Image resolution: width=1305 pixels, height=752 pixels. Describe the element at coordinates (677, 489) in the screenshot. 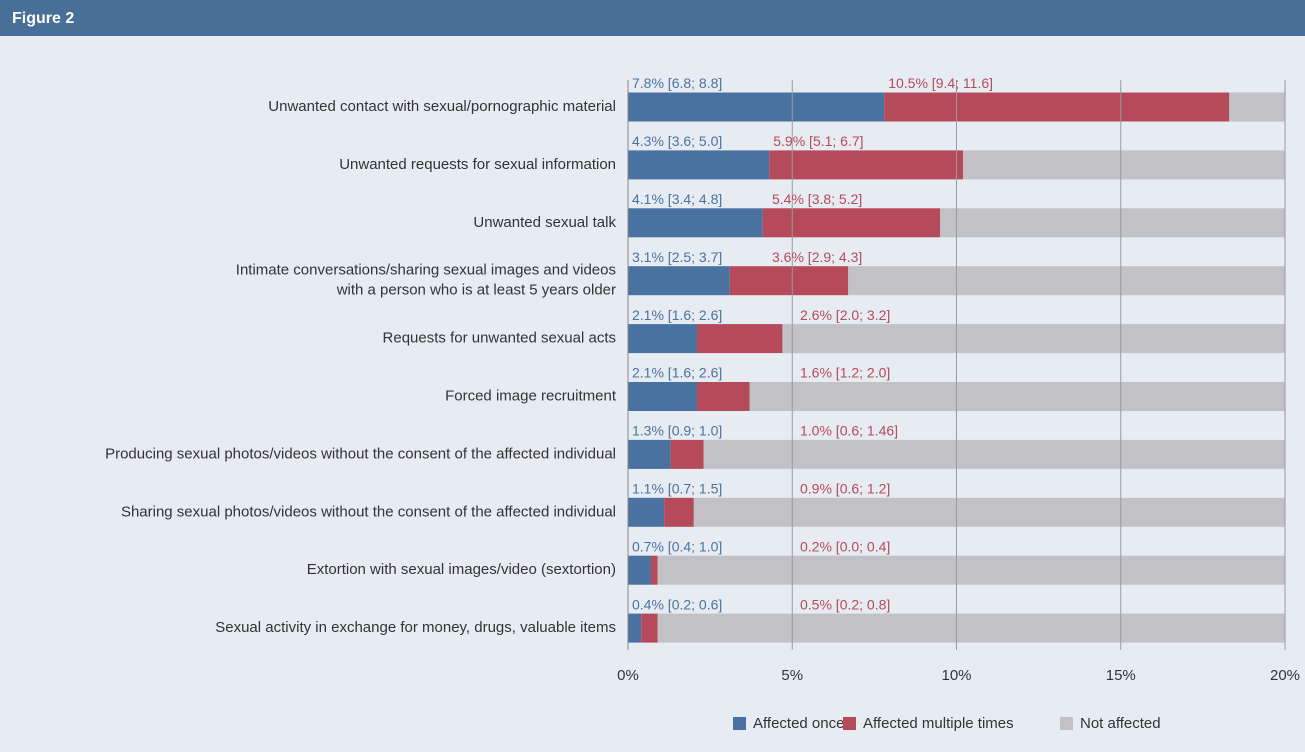

I see `value-label: 1.1% [0.7; 1.5]` at that location.